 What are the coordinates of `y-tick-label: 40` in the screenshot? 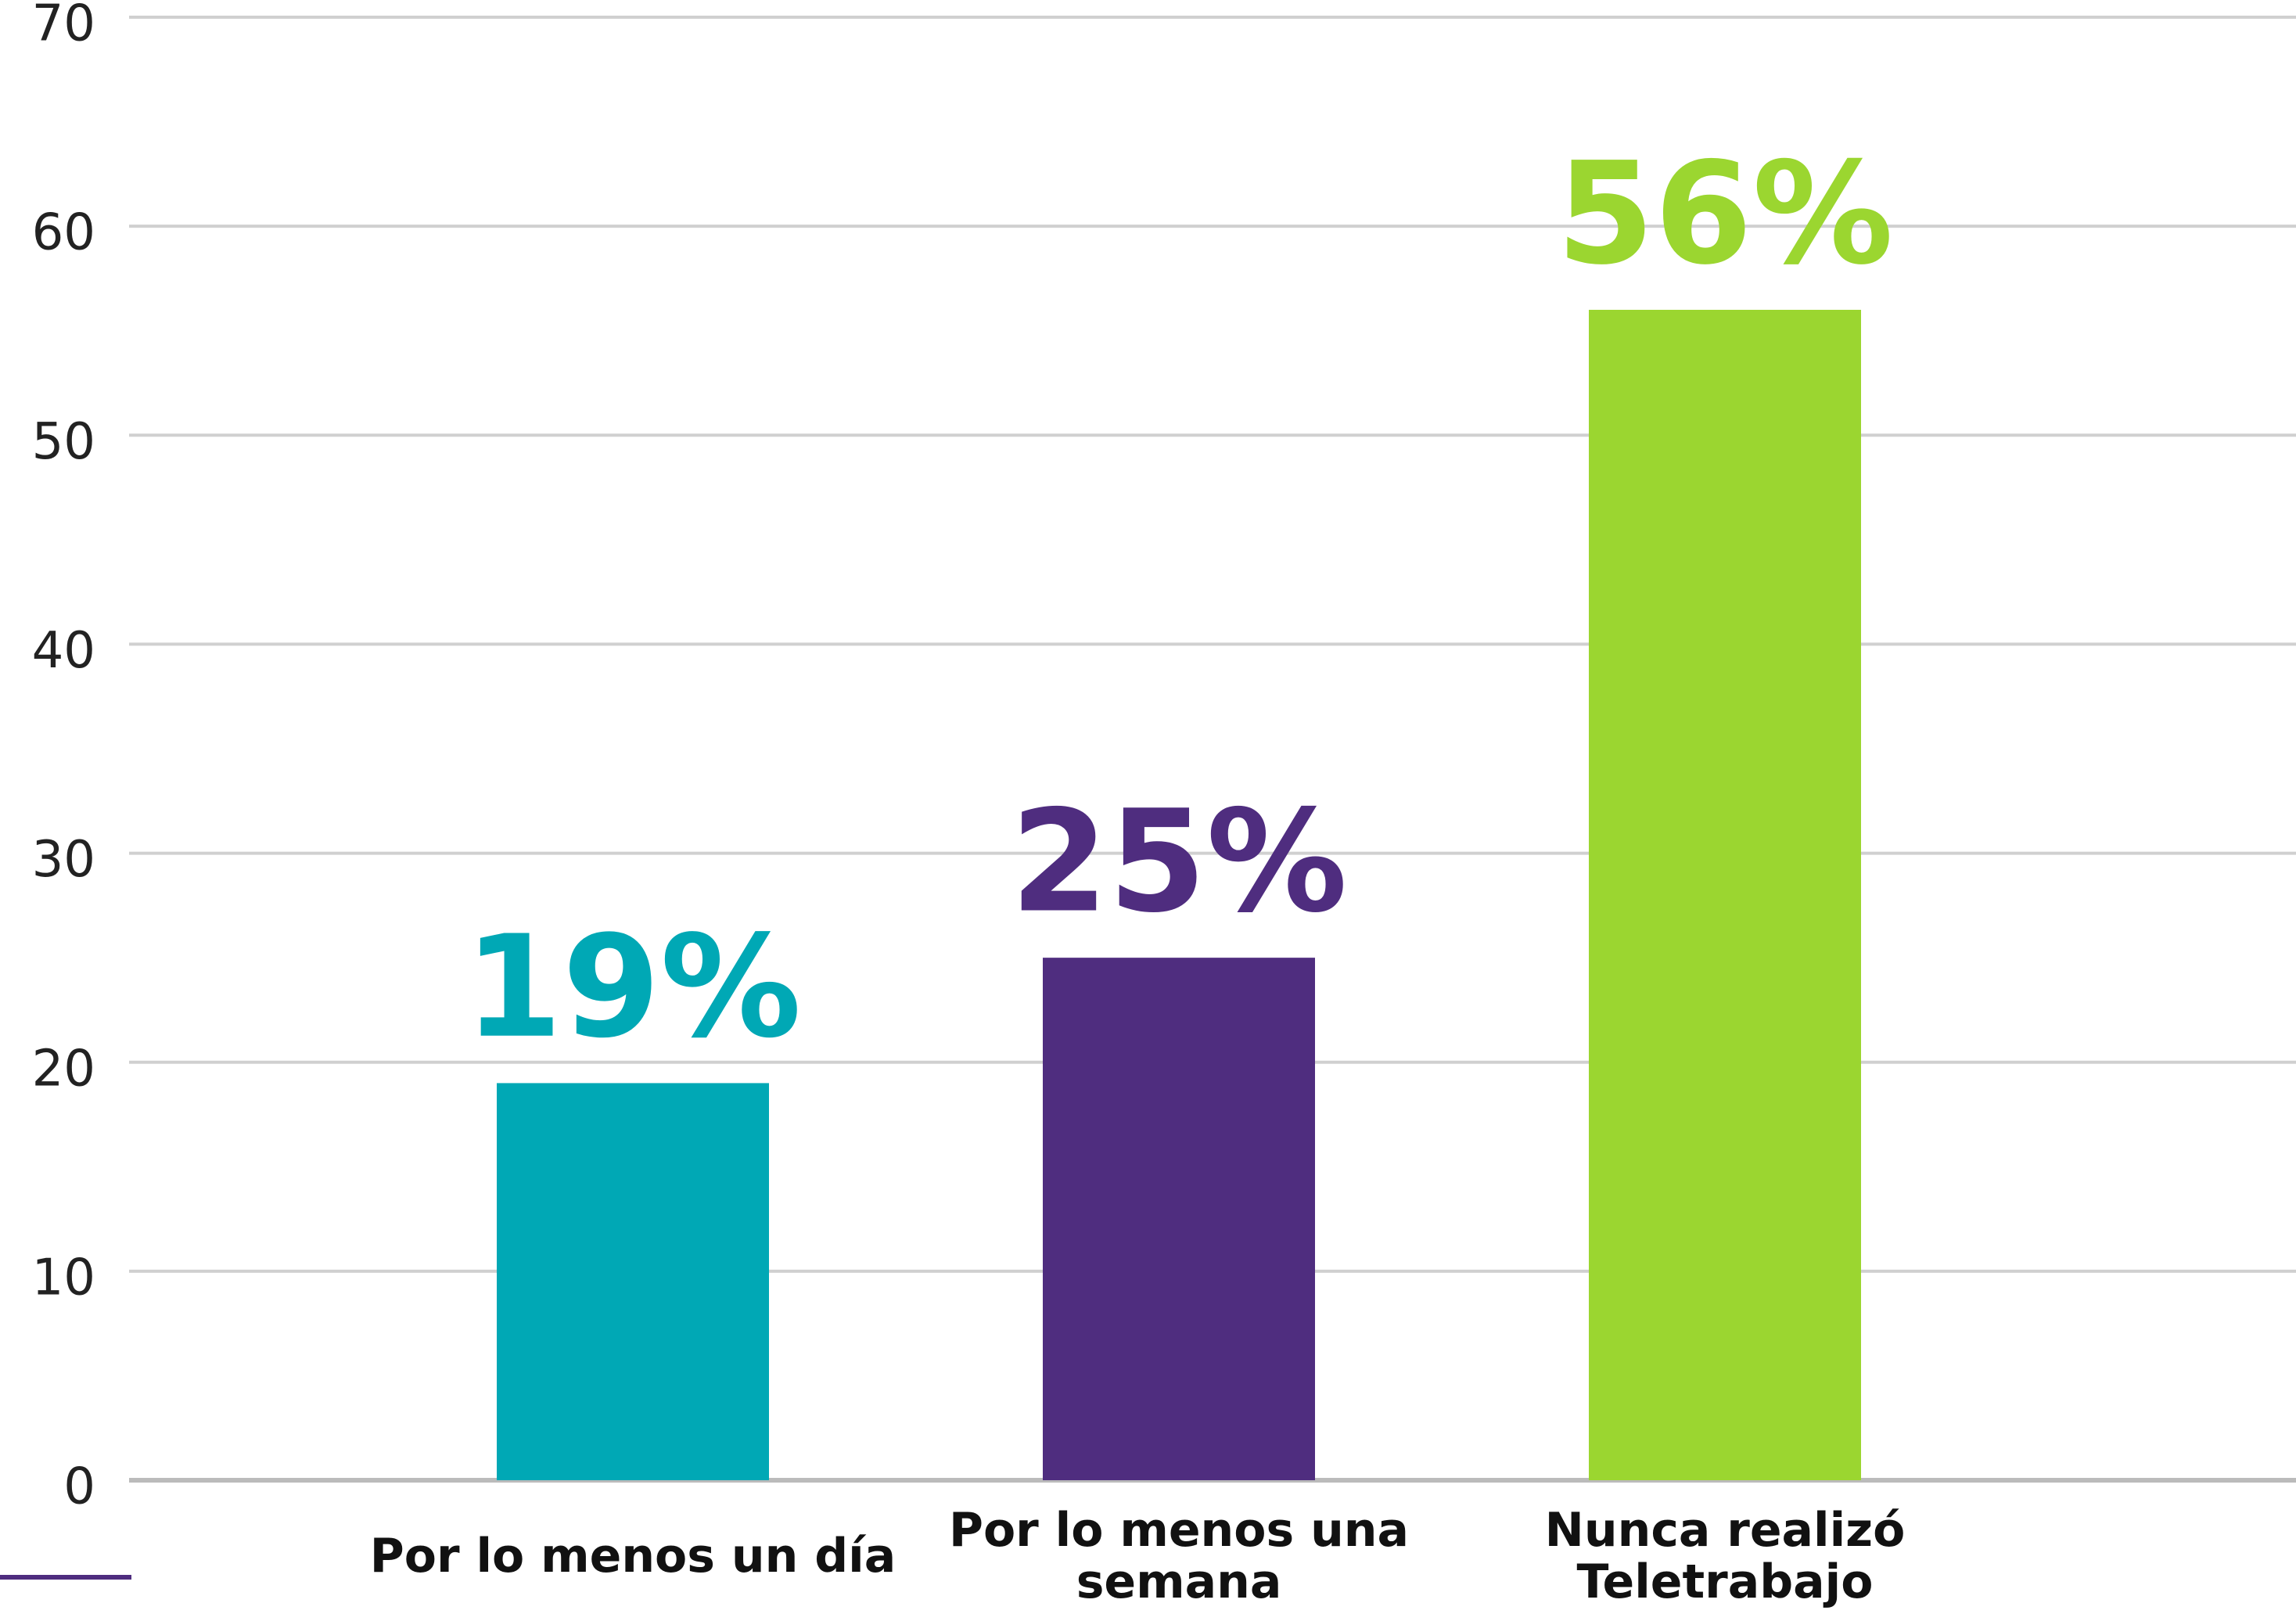 It's located at (63, 651).